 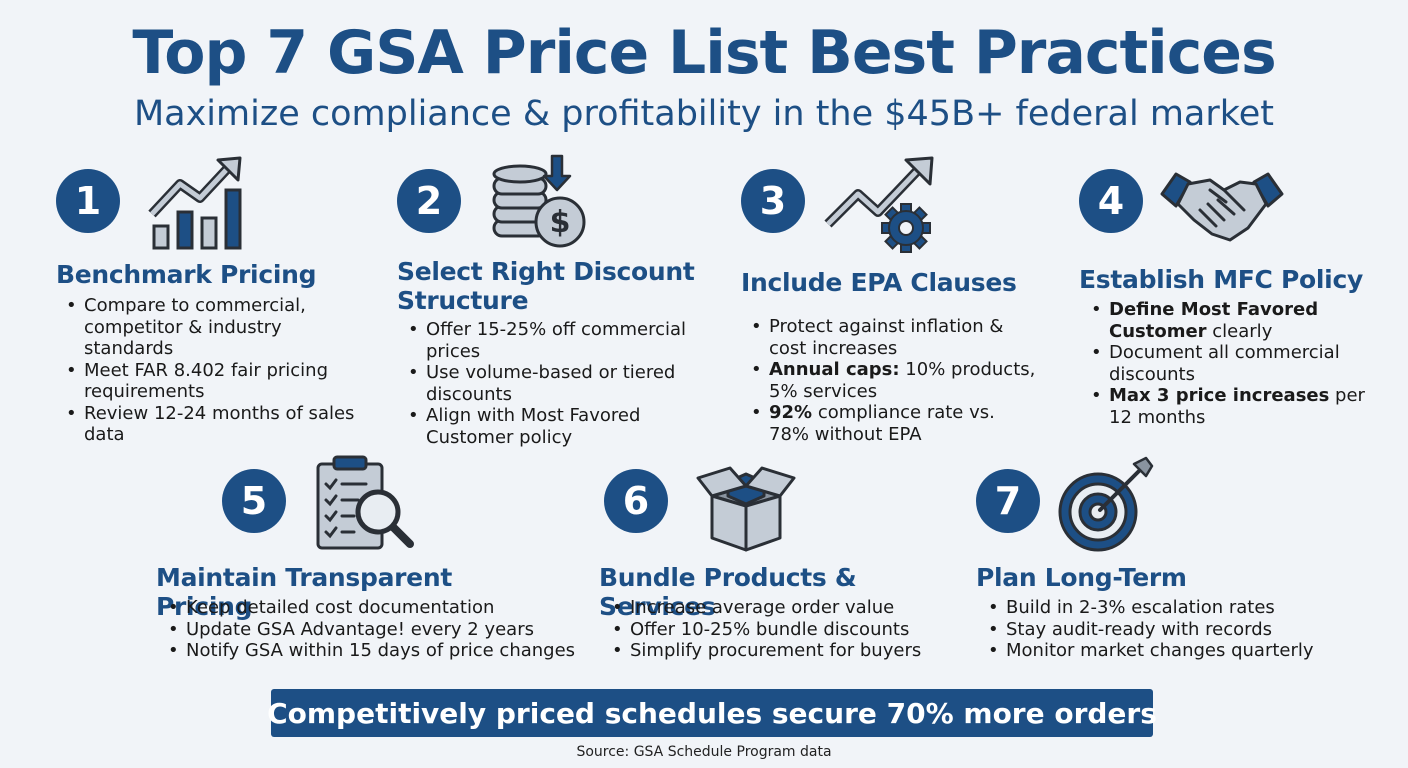 What do you see at coordinates (366, 505) in the screenshot?
I see `clipboard-magnifier-icon` at bounding box center [366, 505].